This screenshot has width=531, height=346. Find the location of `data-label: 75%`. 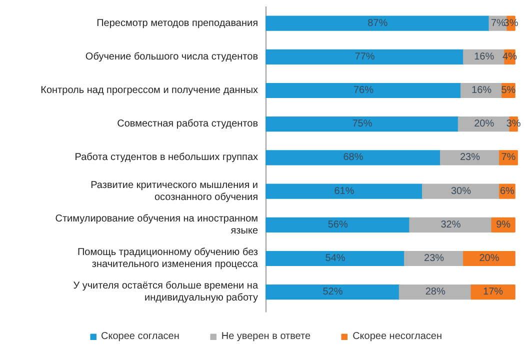

data-label: 75% is located at coordinates (362, 124).